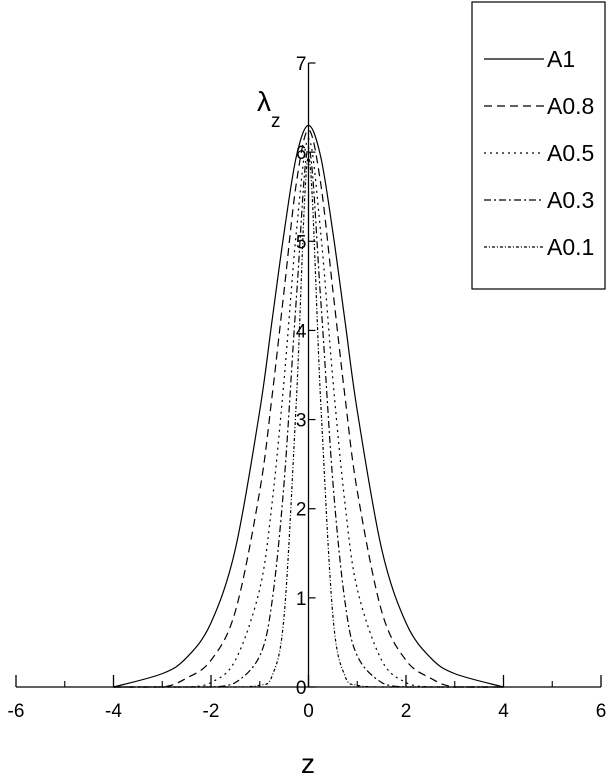  Describe the element at coordinates (301, 421) in the screenshot. I see `y-tick-label: 3` at that location.